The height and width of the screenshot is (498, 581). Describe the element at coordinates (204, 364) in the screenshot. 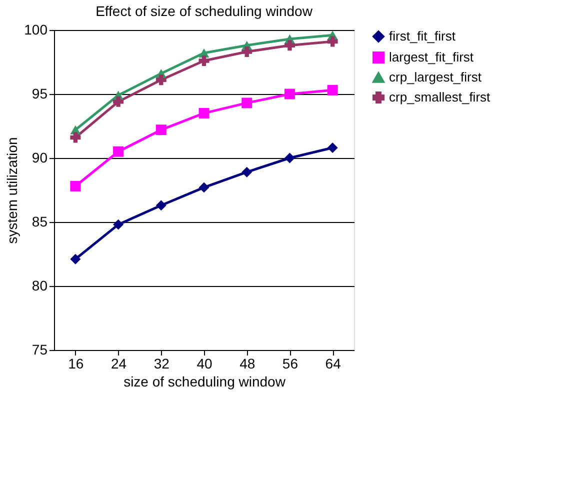

I see `x-tick-label: 40` at that location.